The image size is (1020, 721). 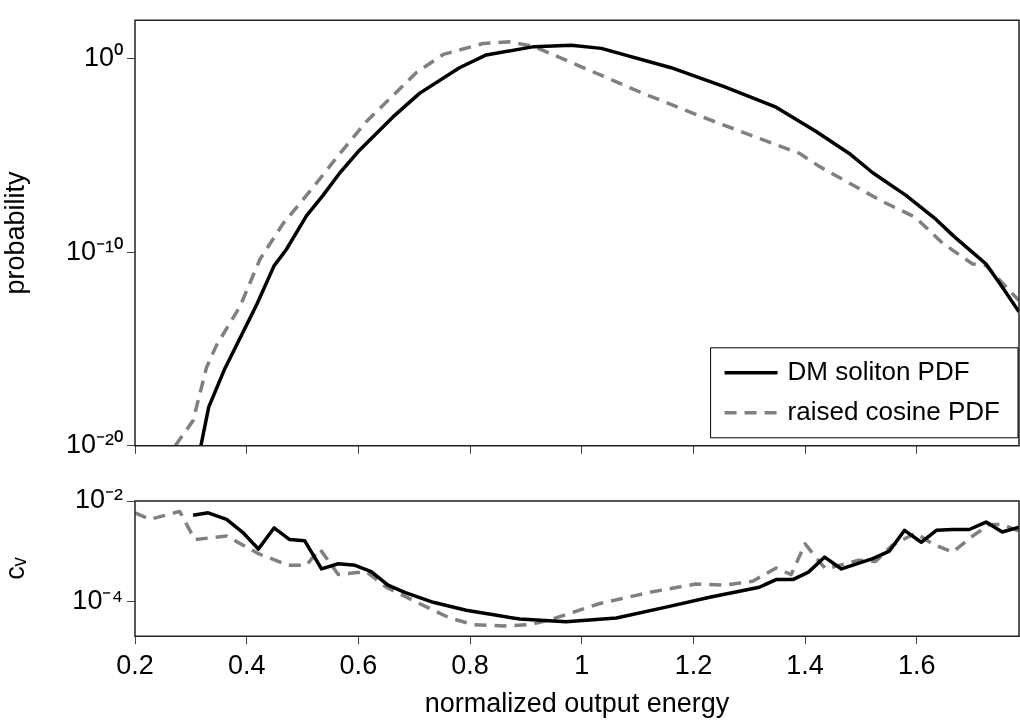 I want to click on x-tick-label: 0.8, so click(x=470, y=664).